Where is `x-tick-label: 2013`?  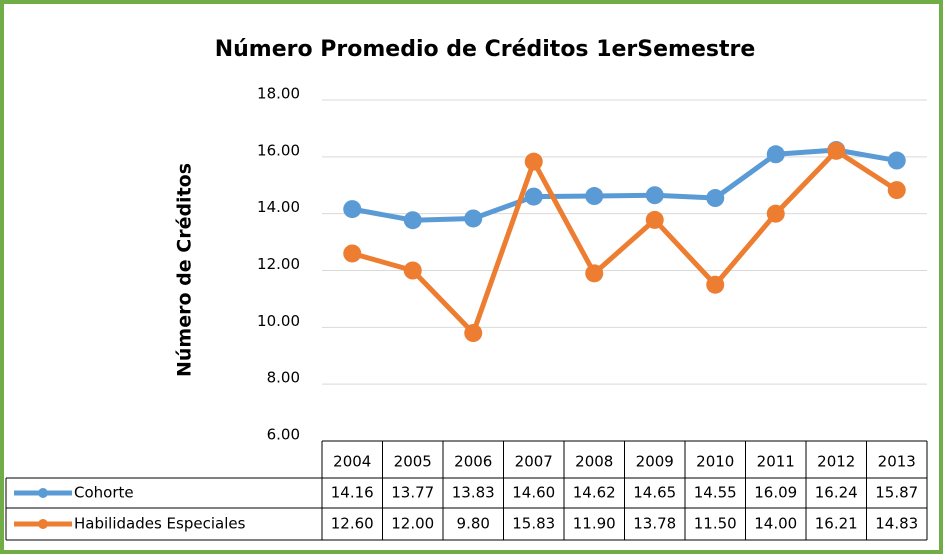
x-tick-label: 2013 is located at coordinates (897, 462).